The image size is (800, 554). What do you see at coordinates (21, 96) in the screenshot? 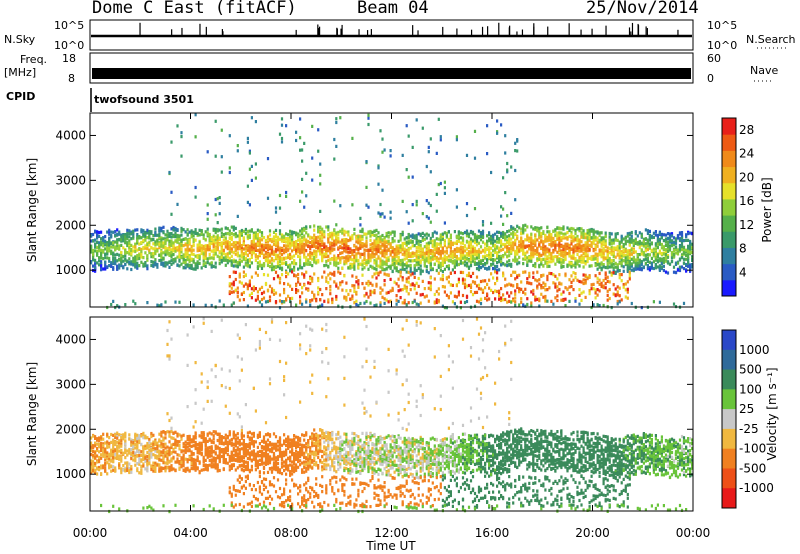
I see `cpid-label: CPID` at bounding box center [21, 96].